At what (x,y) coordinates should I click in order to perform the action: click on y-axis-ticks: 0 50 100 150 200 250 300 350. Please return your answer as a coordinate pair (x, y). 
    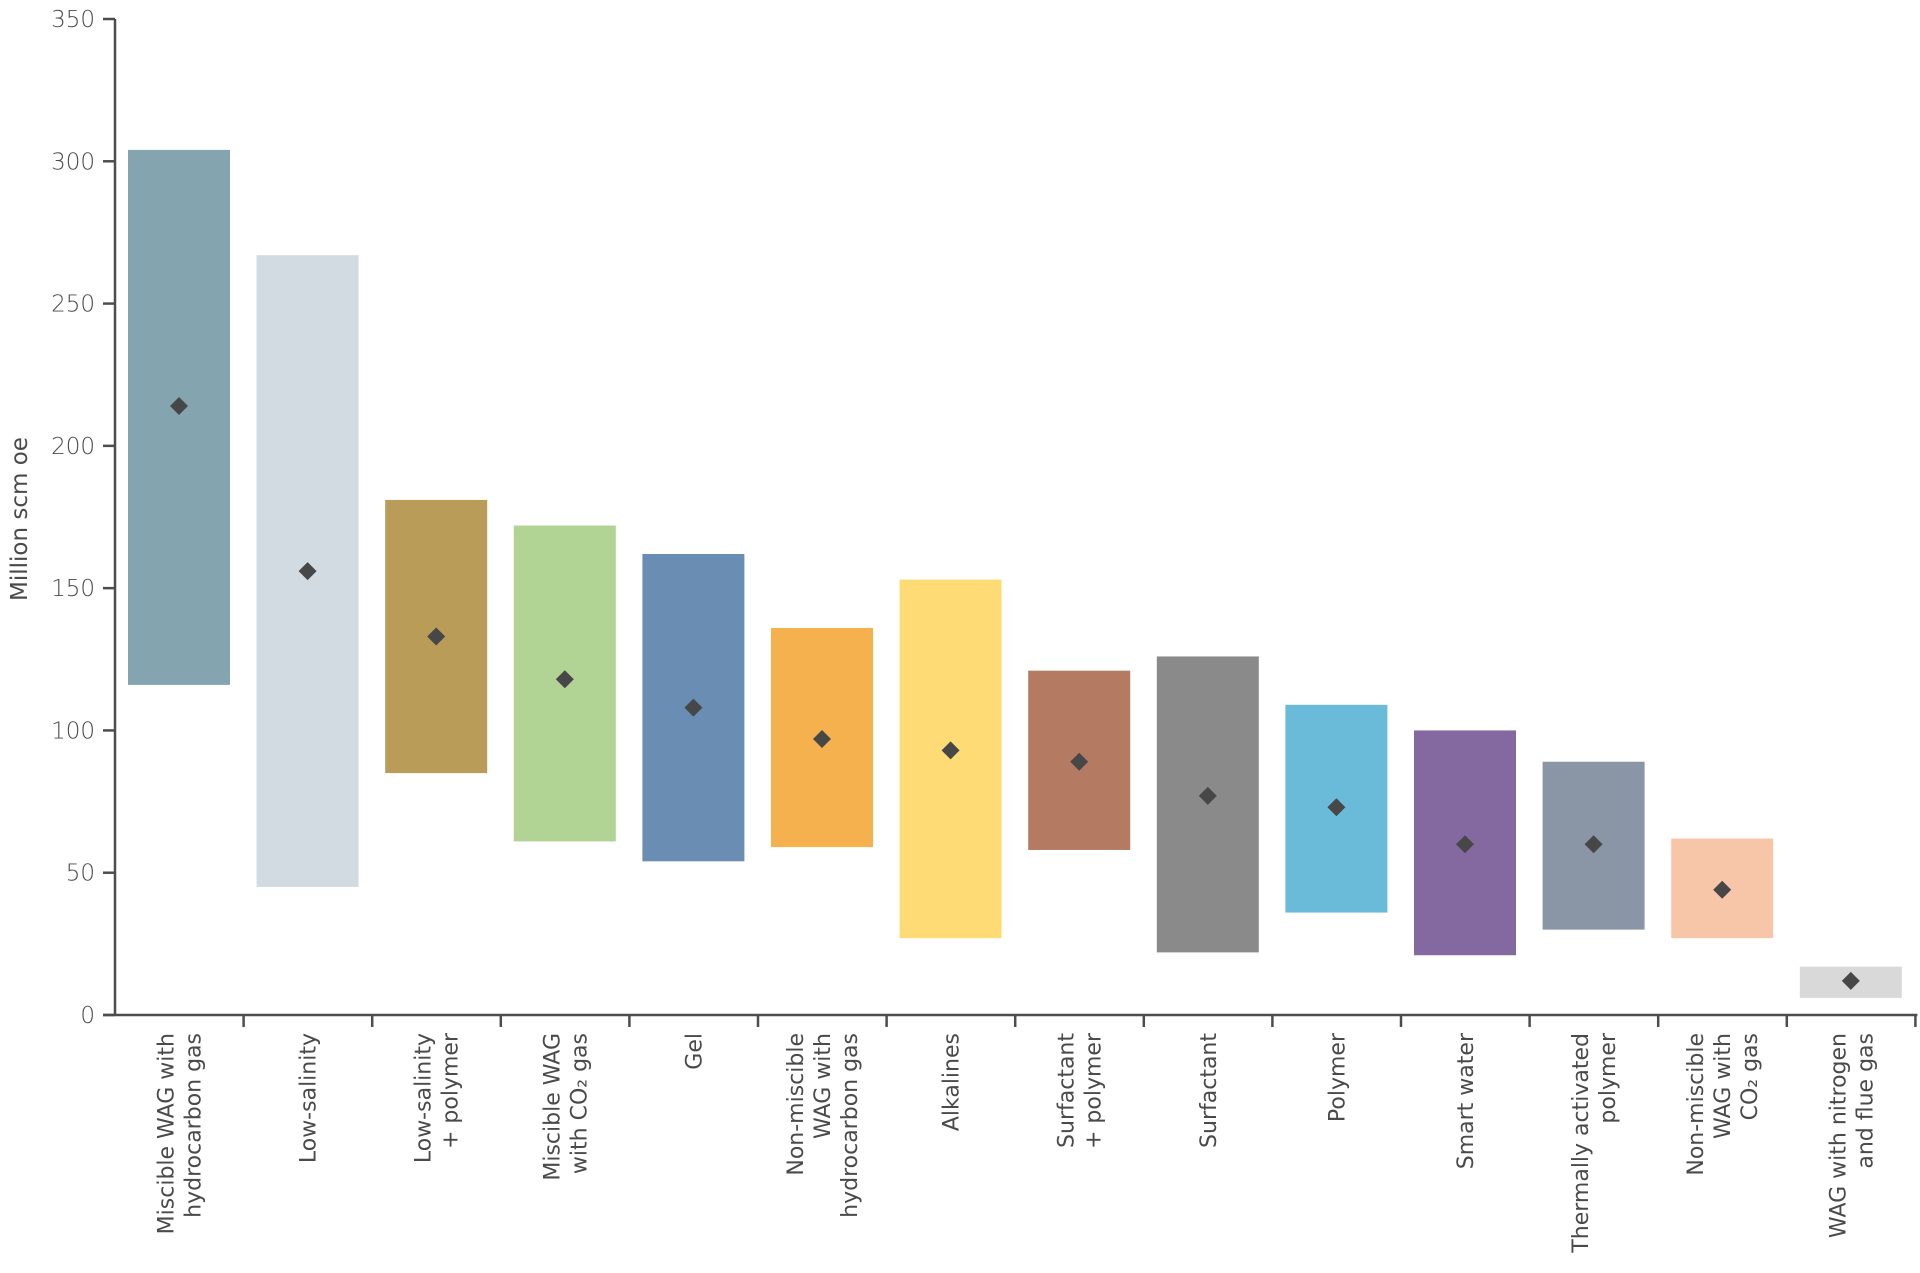
    Looking at the image, I should click on (83, 518).